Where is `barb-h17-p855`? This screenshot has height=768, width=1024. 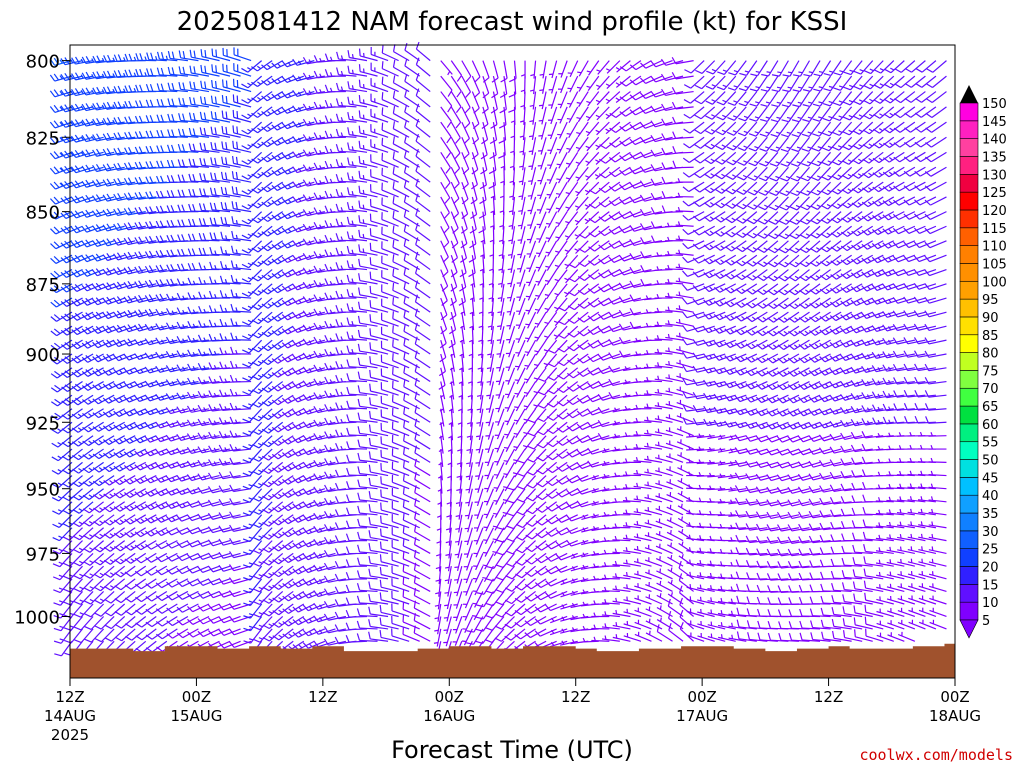
barb-h17-p855 is located at coordinates (241, 221).